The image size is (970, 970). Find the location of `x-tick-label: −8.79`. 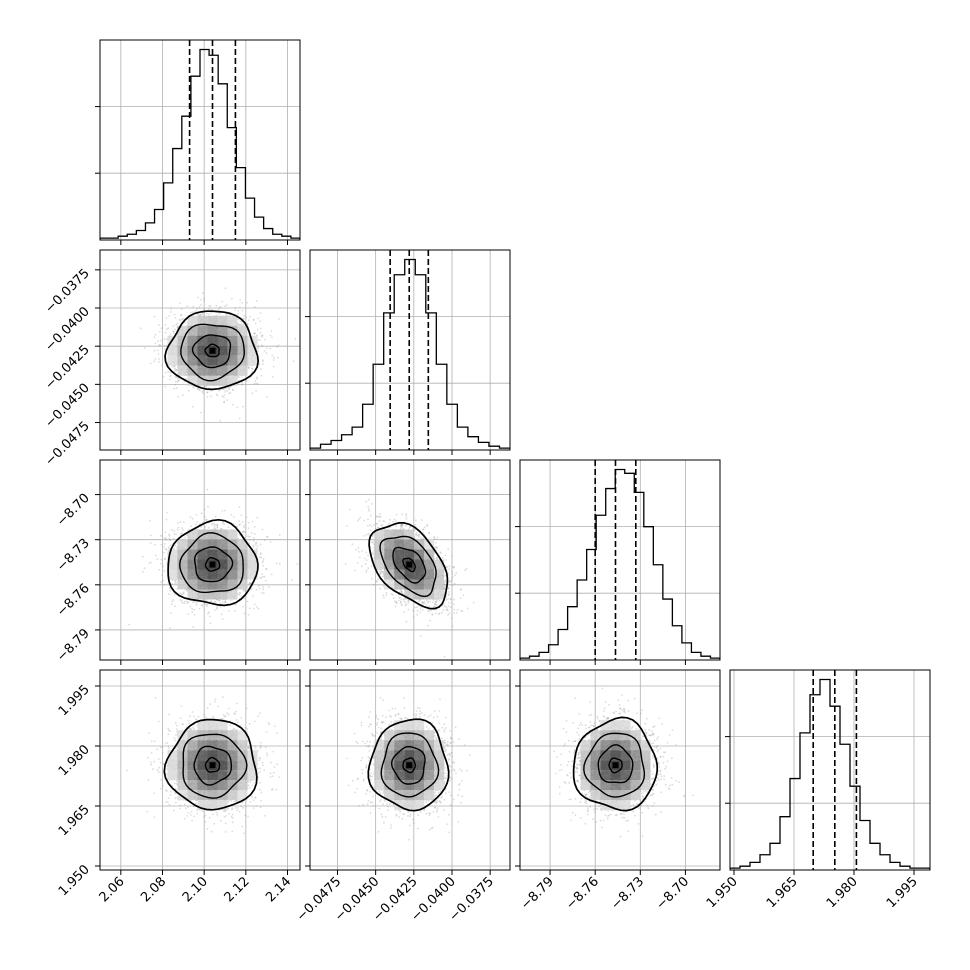

x-tick-label: −8.79 is located at coordinates (537, 893).